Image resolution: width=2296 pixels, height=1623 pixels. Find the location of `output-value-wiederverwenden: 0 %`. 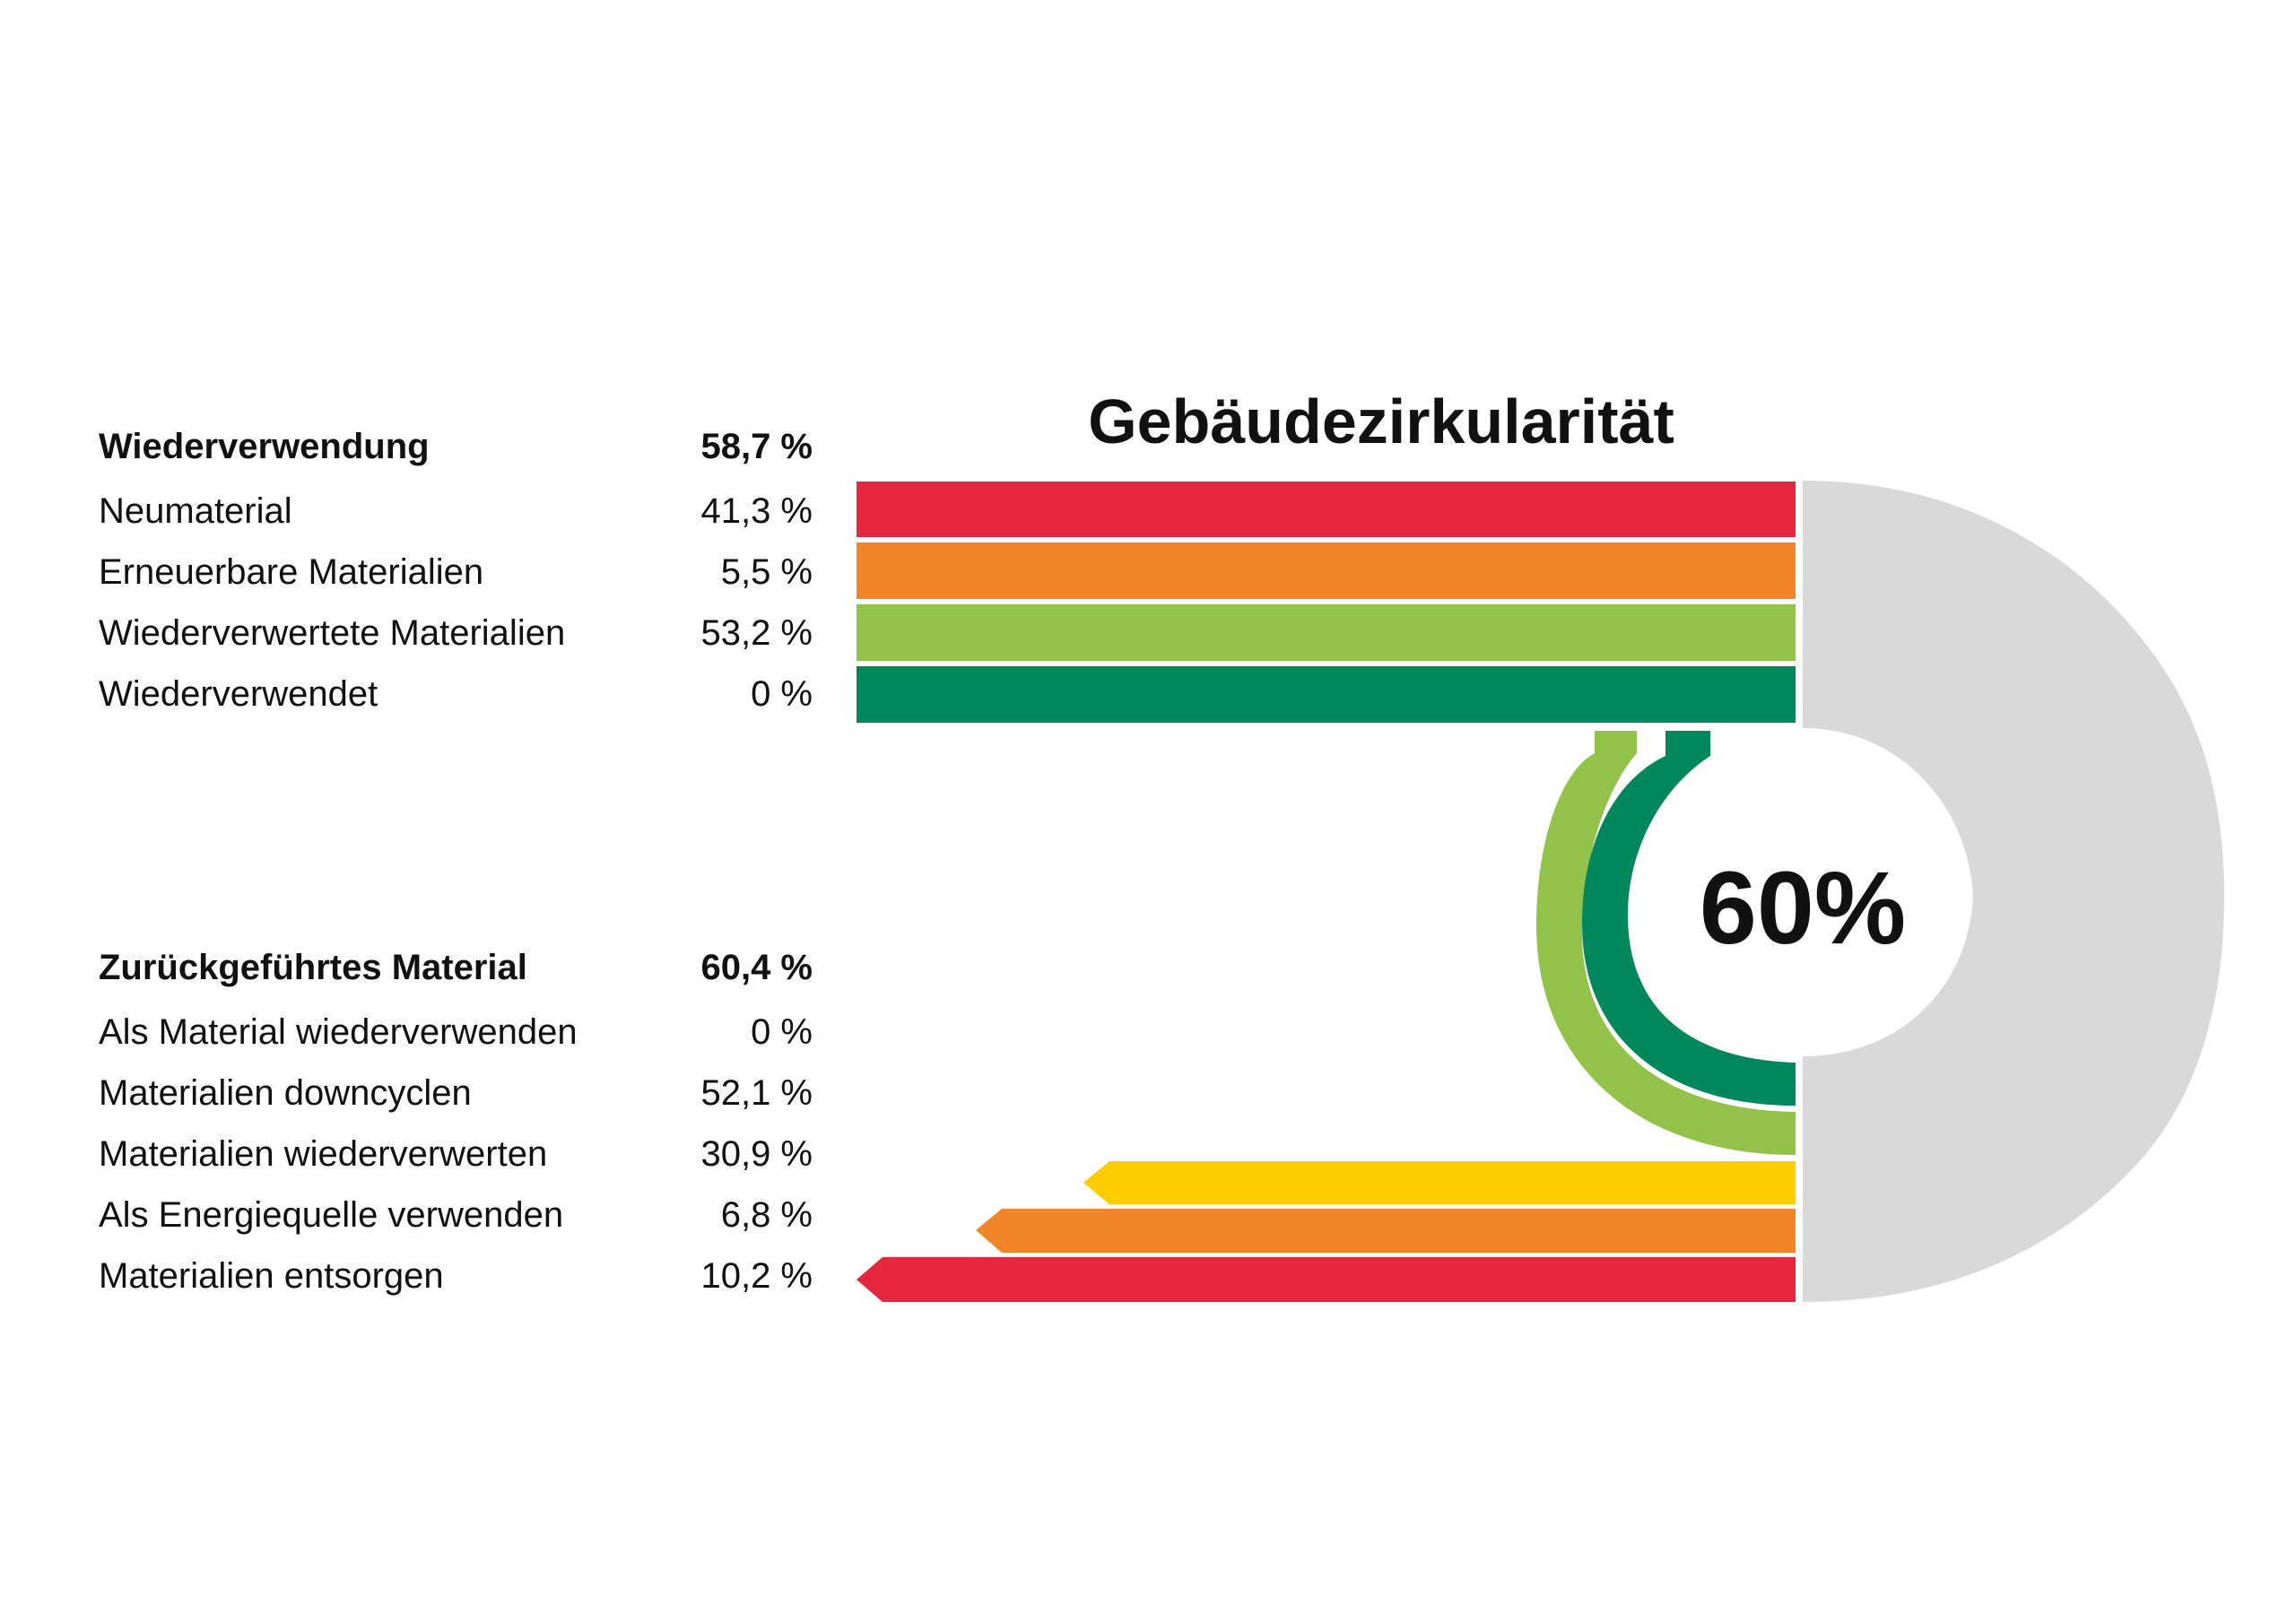

output-value-wiederverwenden: 0 % is located at coordinates (782, 1032).